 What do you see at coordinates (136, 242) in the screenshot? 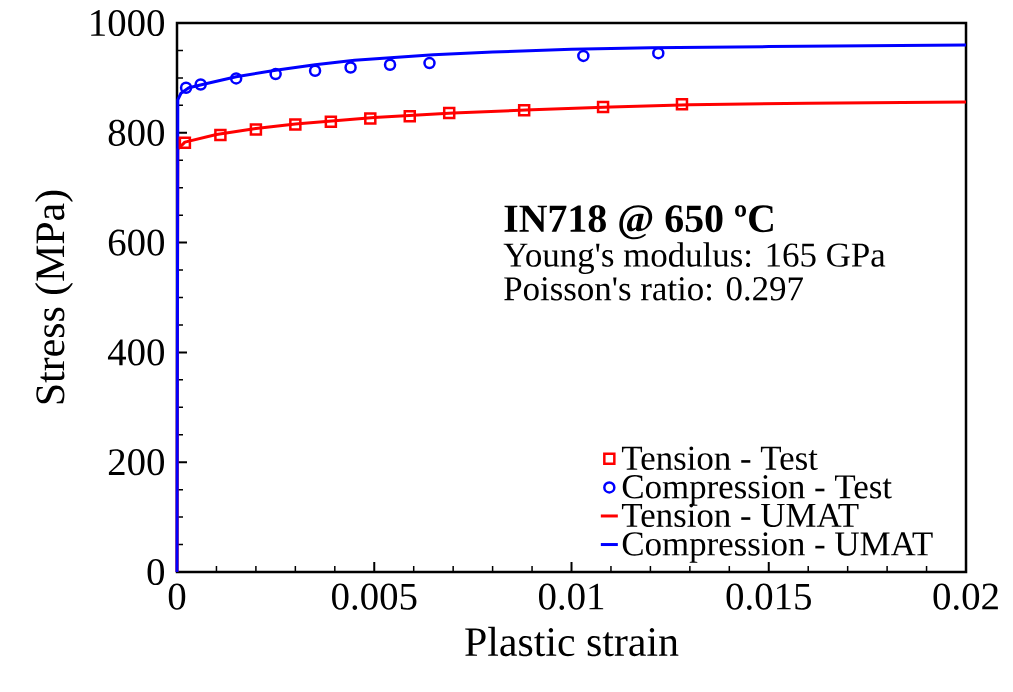
I see `y-tick-label: 600` at bounding box center [136, 242].